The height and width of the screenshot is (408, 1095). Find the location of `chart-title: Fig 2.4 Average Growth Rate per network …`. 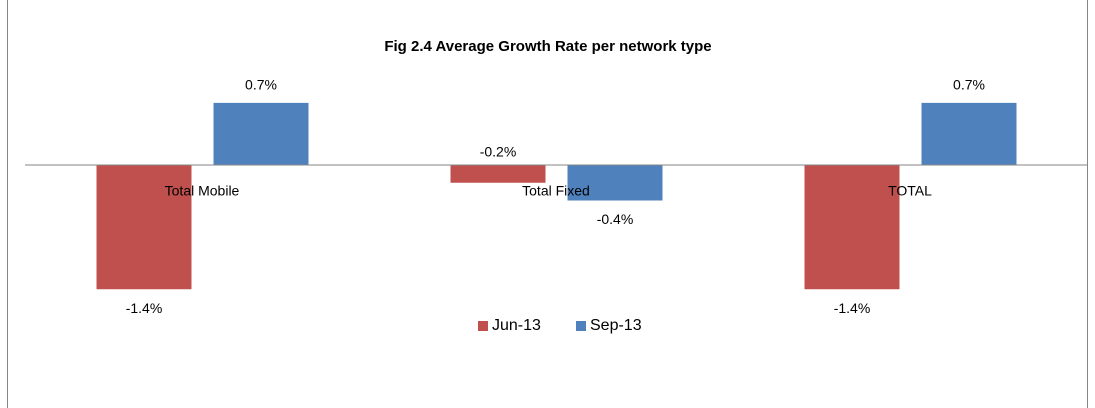

chart-title: Fig 2.4 Average Growth Rate per network … is located at coordinates (547, 46).